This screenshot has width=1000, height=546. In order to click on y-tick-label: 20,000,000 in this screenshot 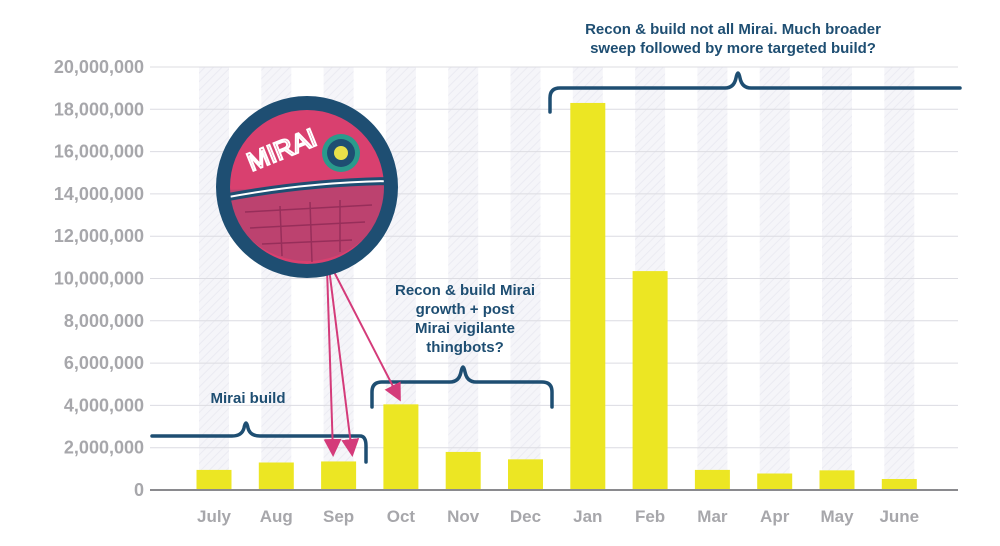, I will do `click(99, 67)`.